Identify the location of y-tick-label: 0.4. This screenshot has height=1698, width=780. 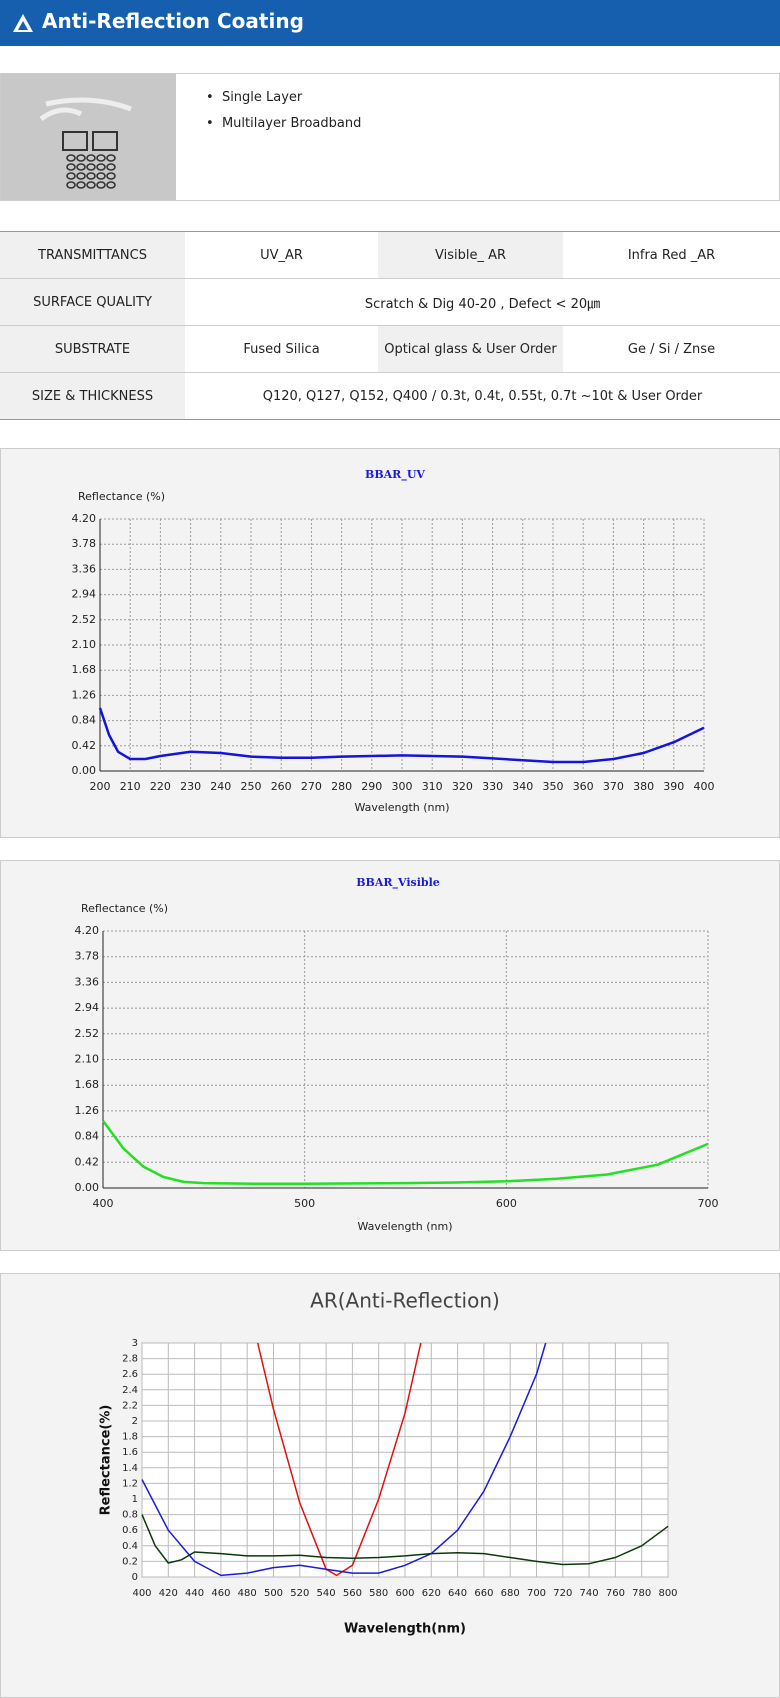
(130, 1546).